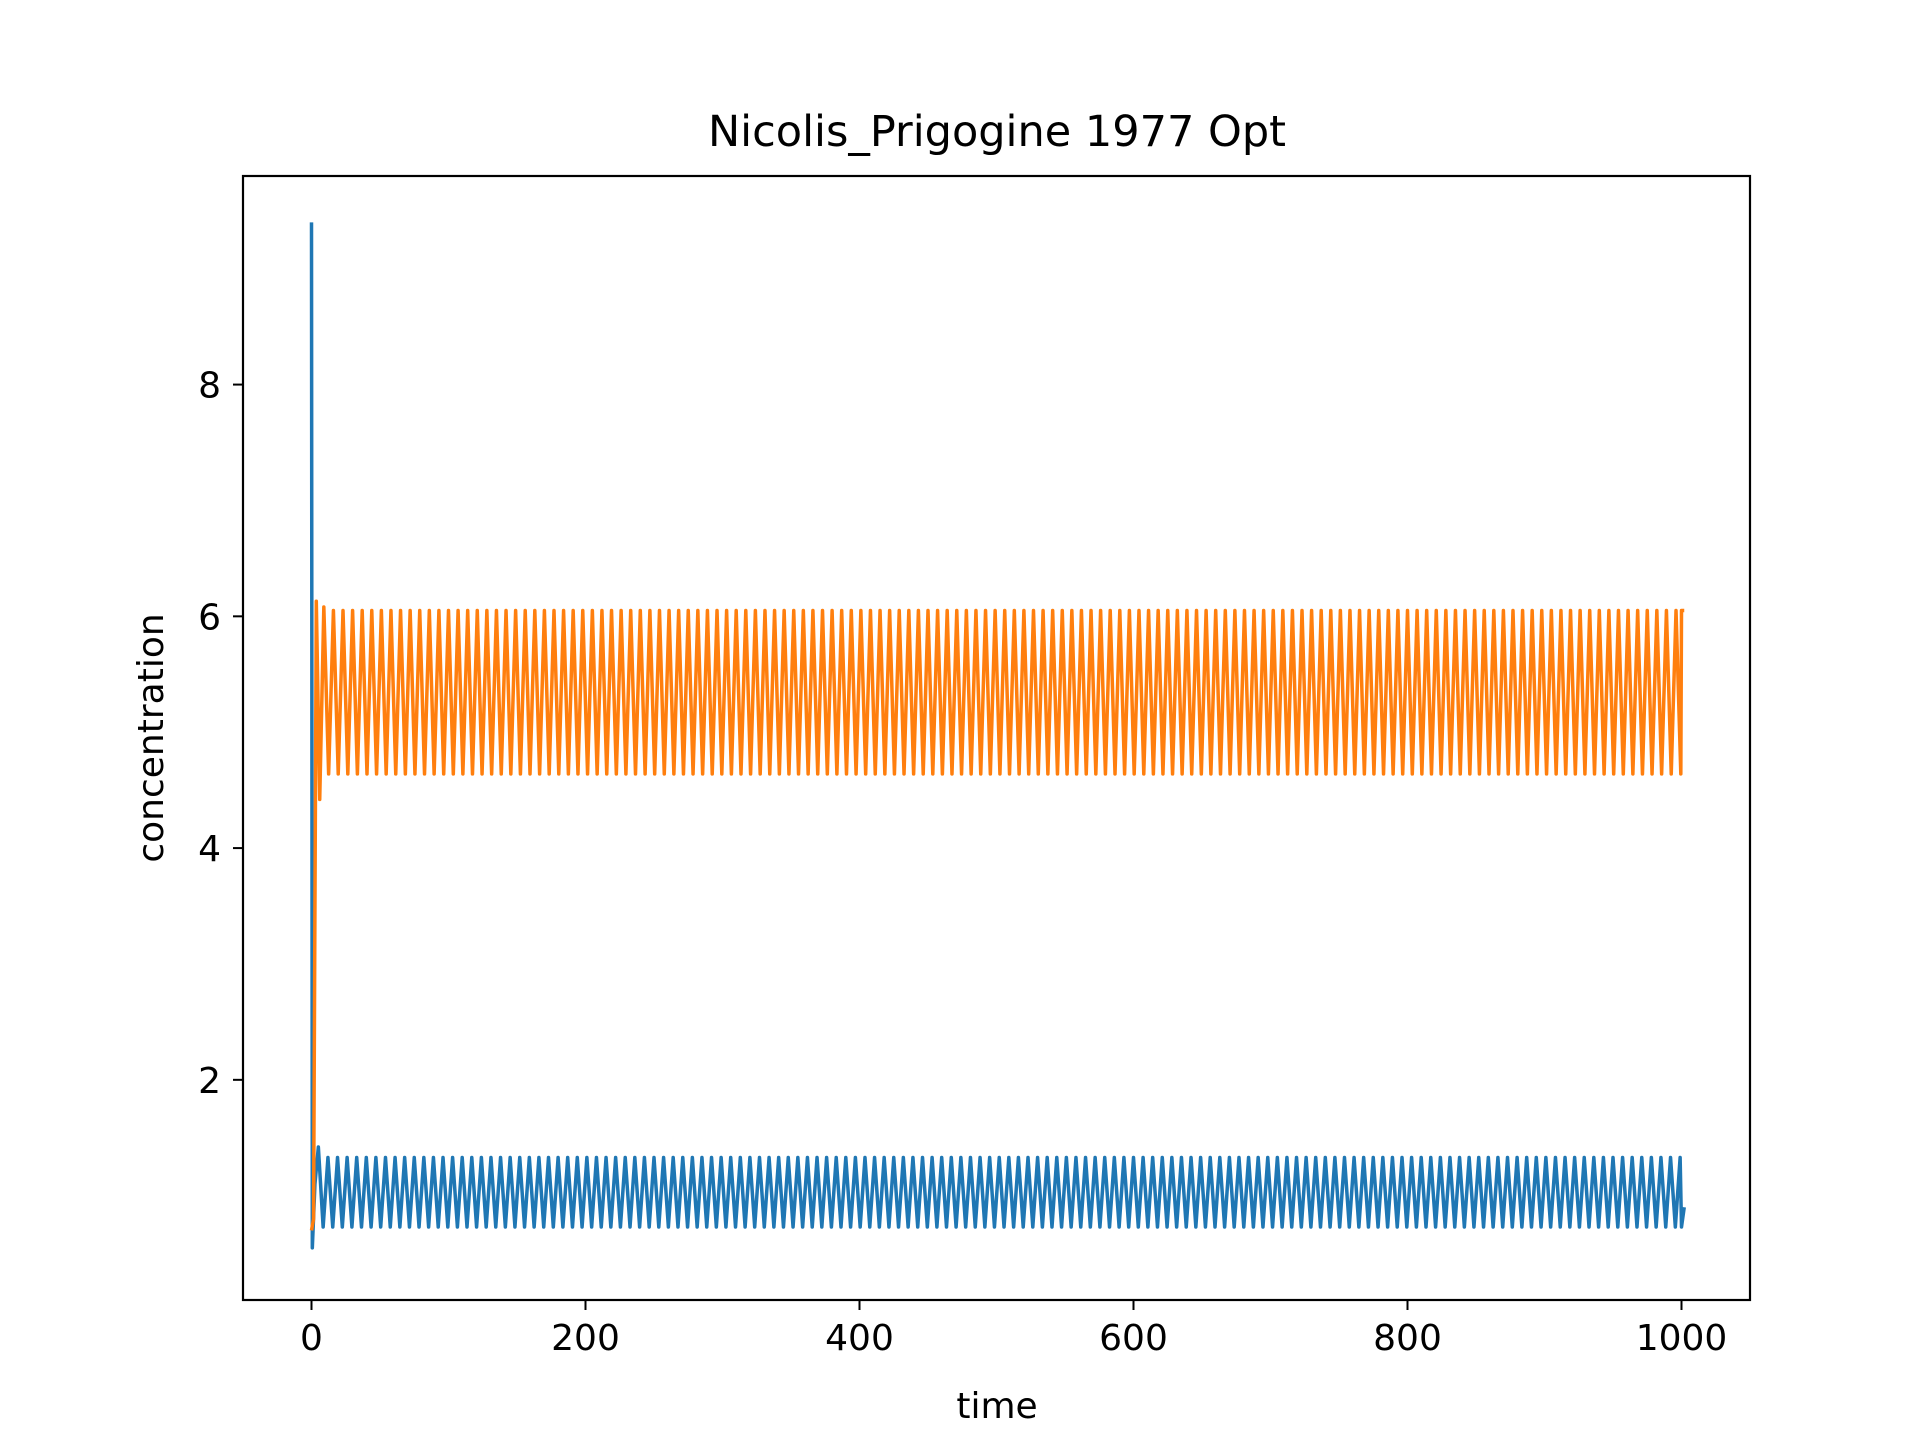 This screenshot has height=1440, width=1920. Describe the element at coordinates (209, 617) in the screenshot. I see `y-tick-label: 6` at that location.